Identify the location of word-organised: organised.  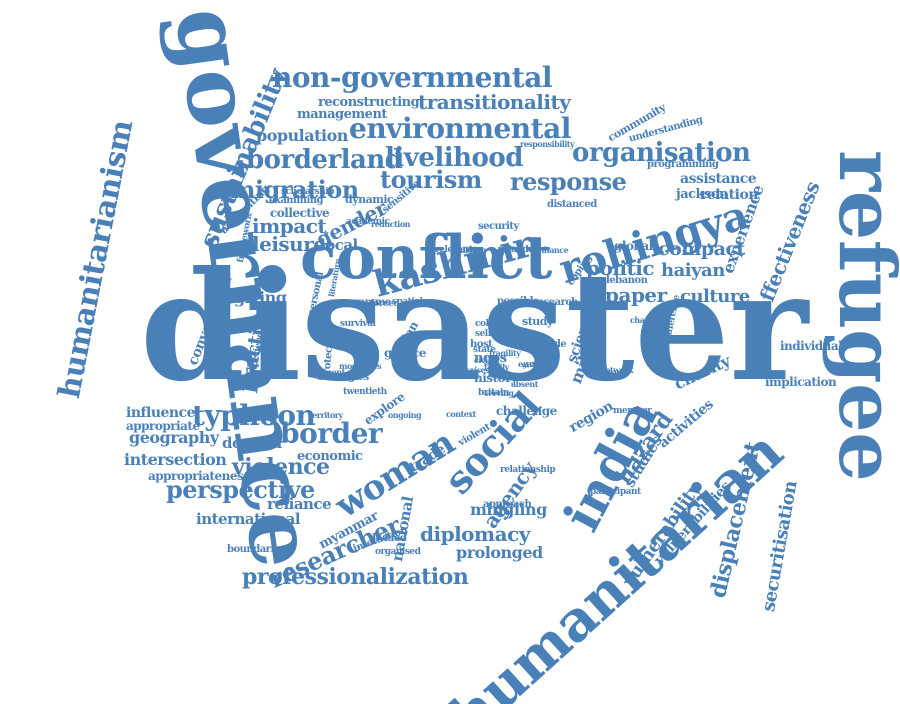
(398, 552).